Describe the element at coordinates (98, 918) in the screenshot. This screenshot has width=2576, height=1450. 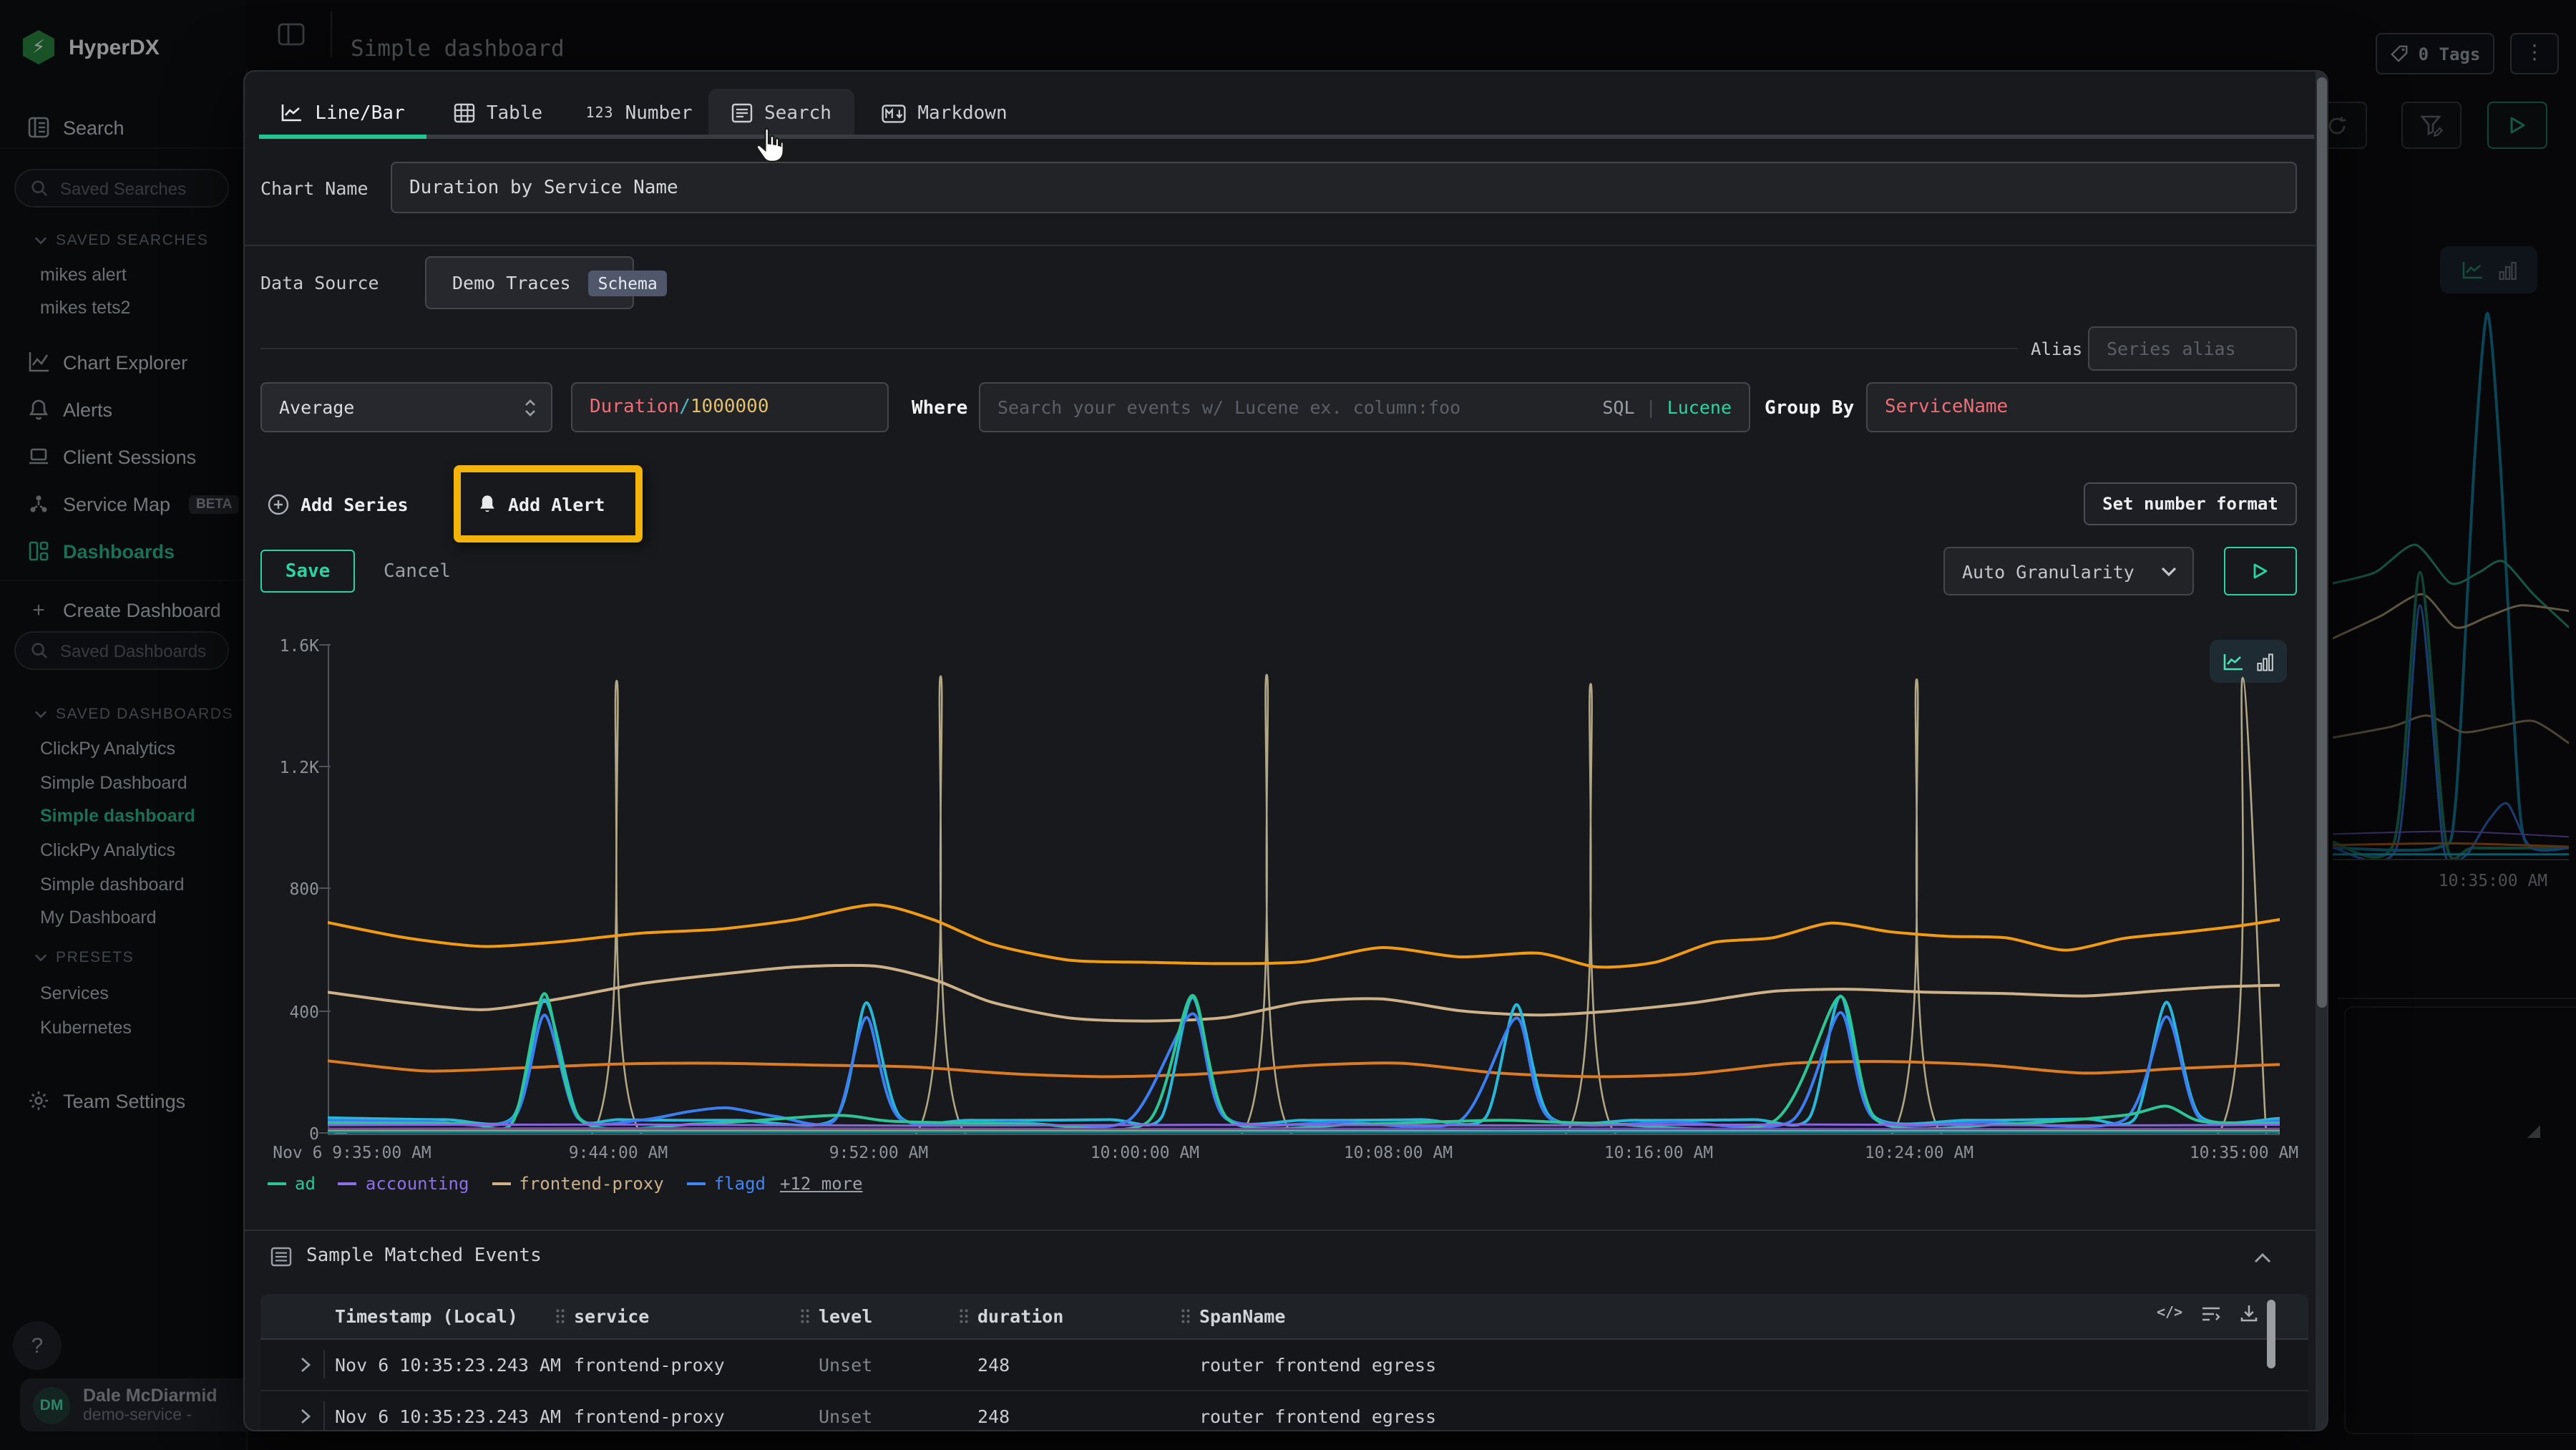
I see `dashboard-item: My Dashboard` at that location.